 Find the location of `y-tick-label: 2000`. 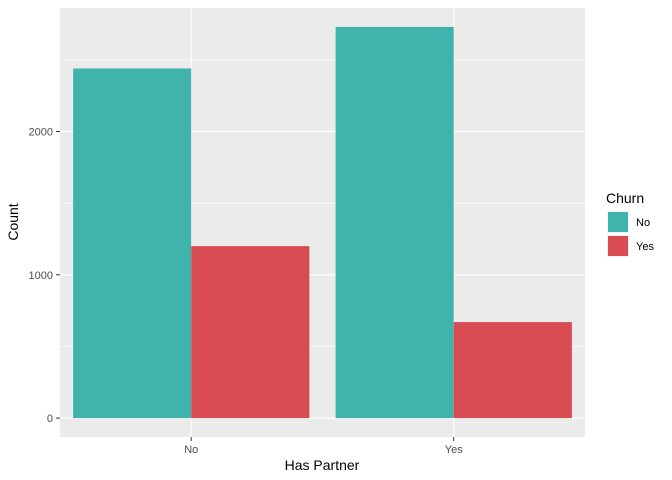

y-tick-label: 2000 is located at coordinates (41, 133).